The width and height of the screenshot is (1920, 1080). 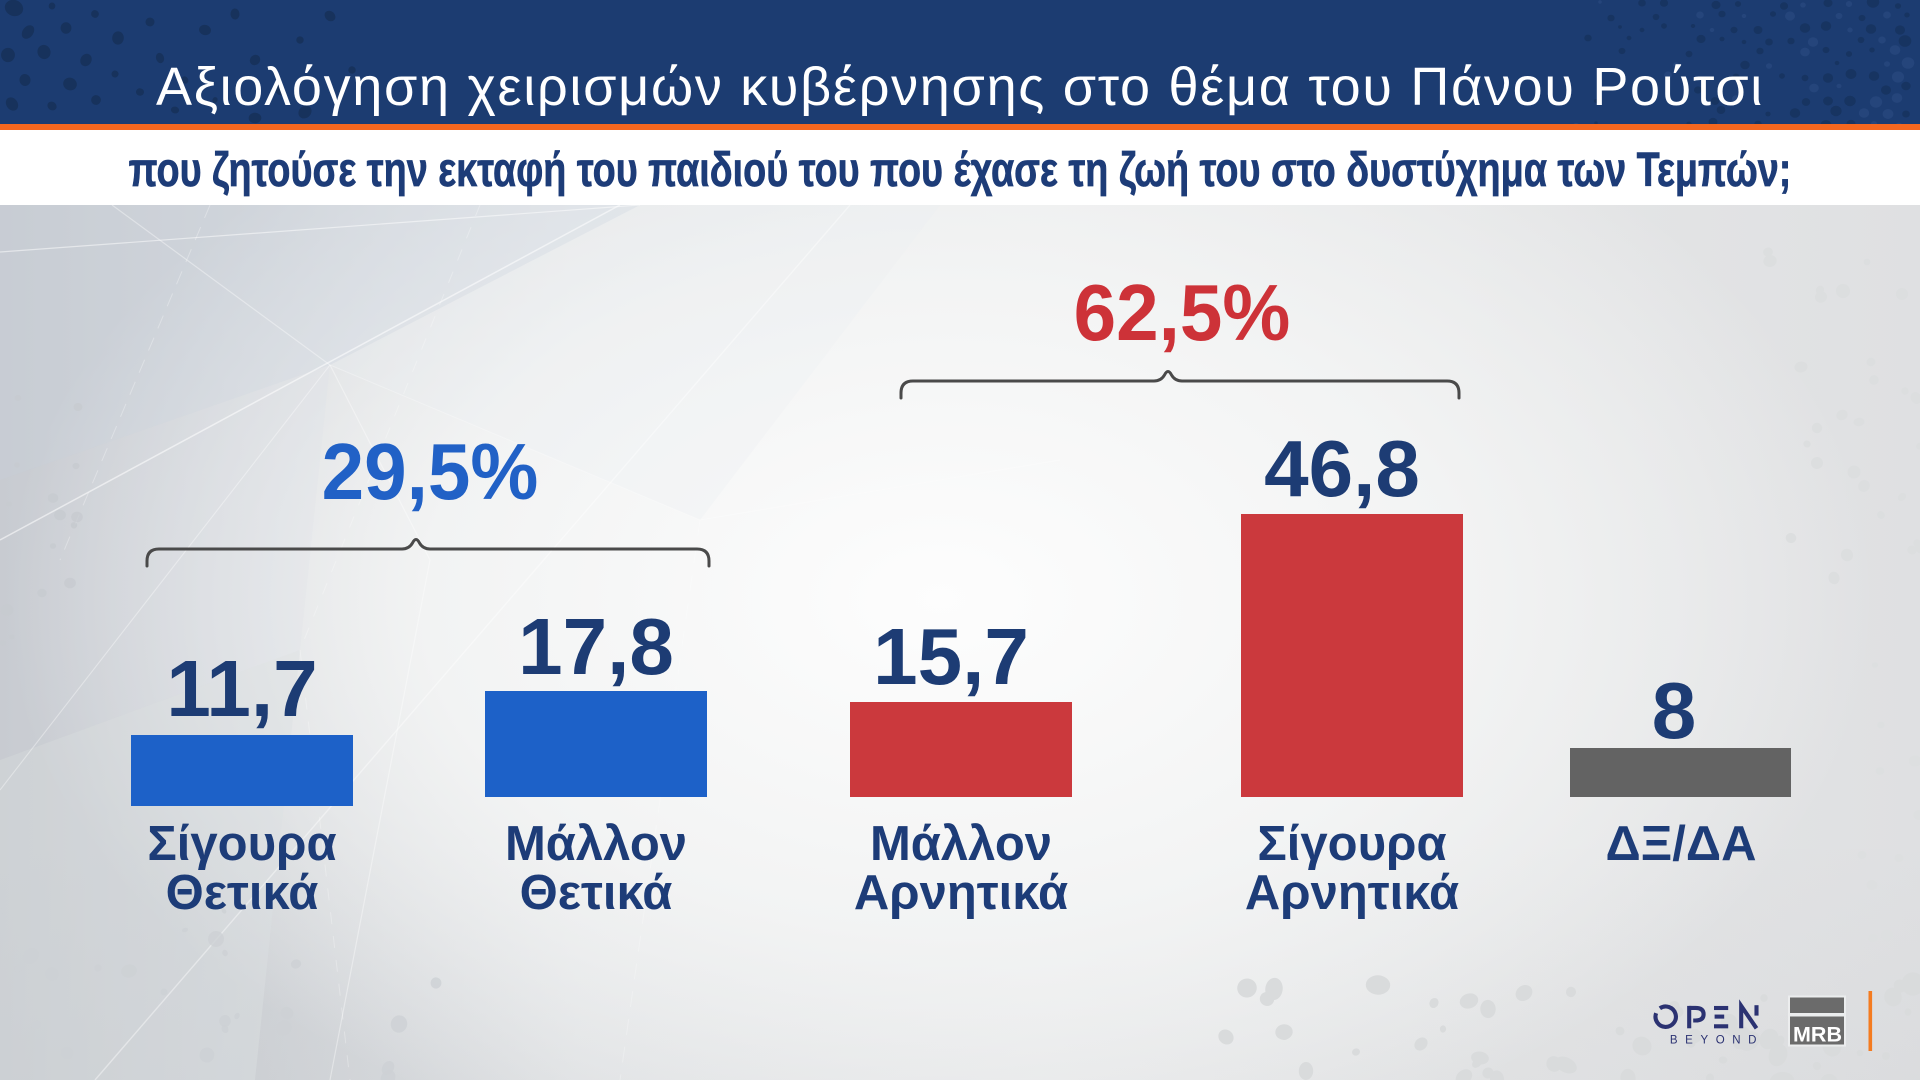 What do you see at coordinates (1717, 1041) in the screenshot?
I see `svg-text: BEYOND` at bounding box center [1717, 1041].